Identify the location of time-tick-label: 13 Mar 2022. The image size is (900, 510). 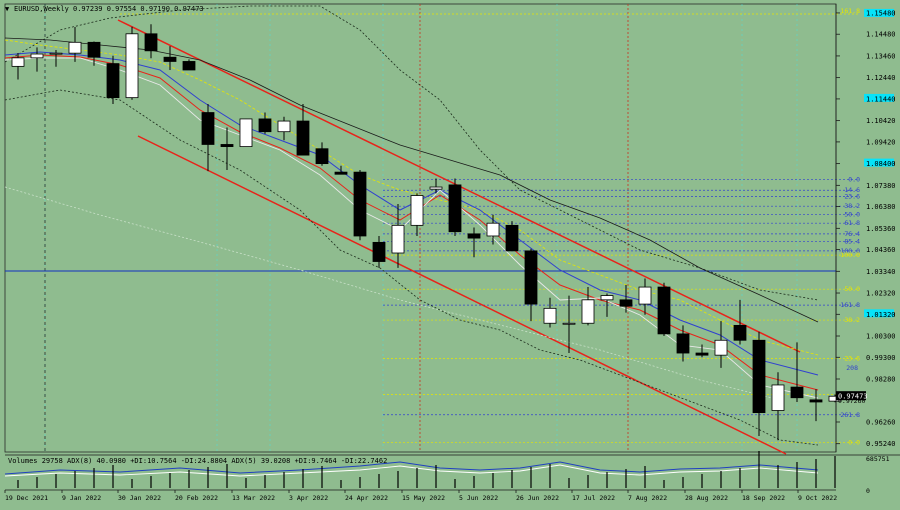
(253, 498).